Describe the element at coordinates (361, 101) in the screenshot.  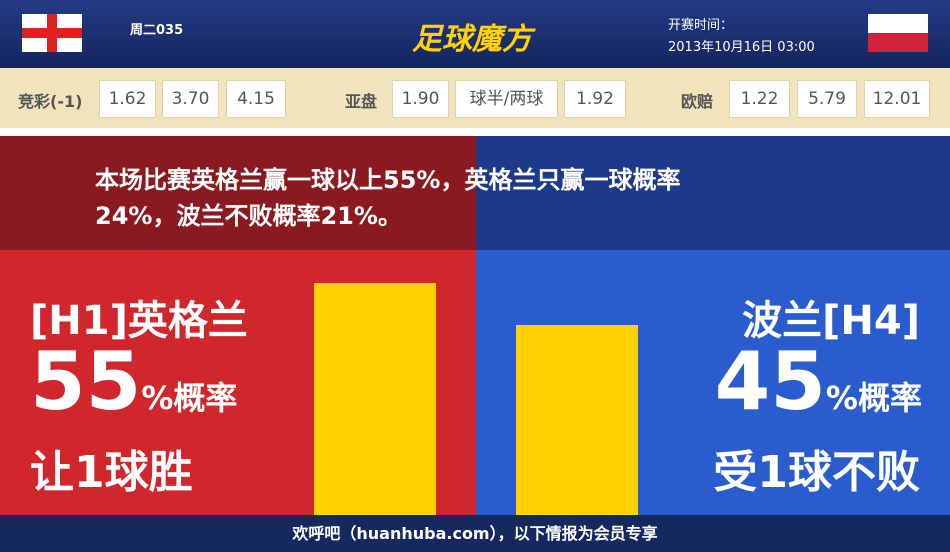
I see `odds-label: 亚盘` at that location.